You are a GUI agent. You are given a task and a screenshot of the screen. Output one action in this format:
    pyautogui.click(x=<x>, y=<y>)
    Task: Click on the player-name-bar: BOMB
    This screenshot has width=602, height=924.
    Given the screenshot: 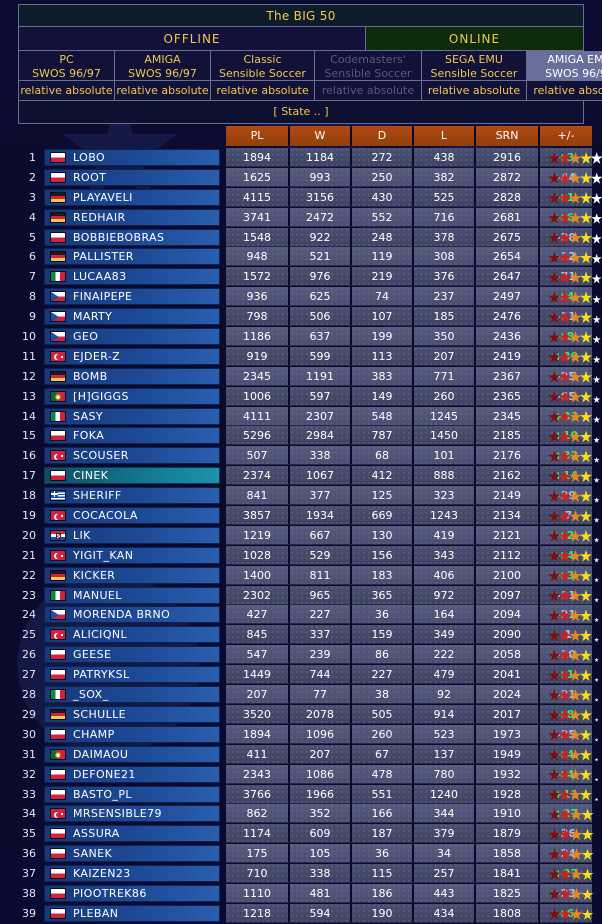 What is the action you would take?
    pyautogui.click(x=132, y=376)
    